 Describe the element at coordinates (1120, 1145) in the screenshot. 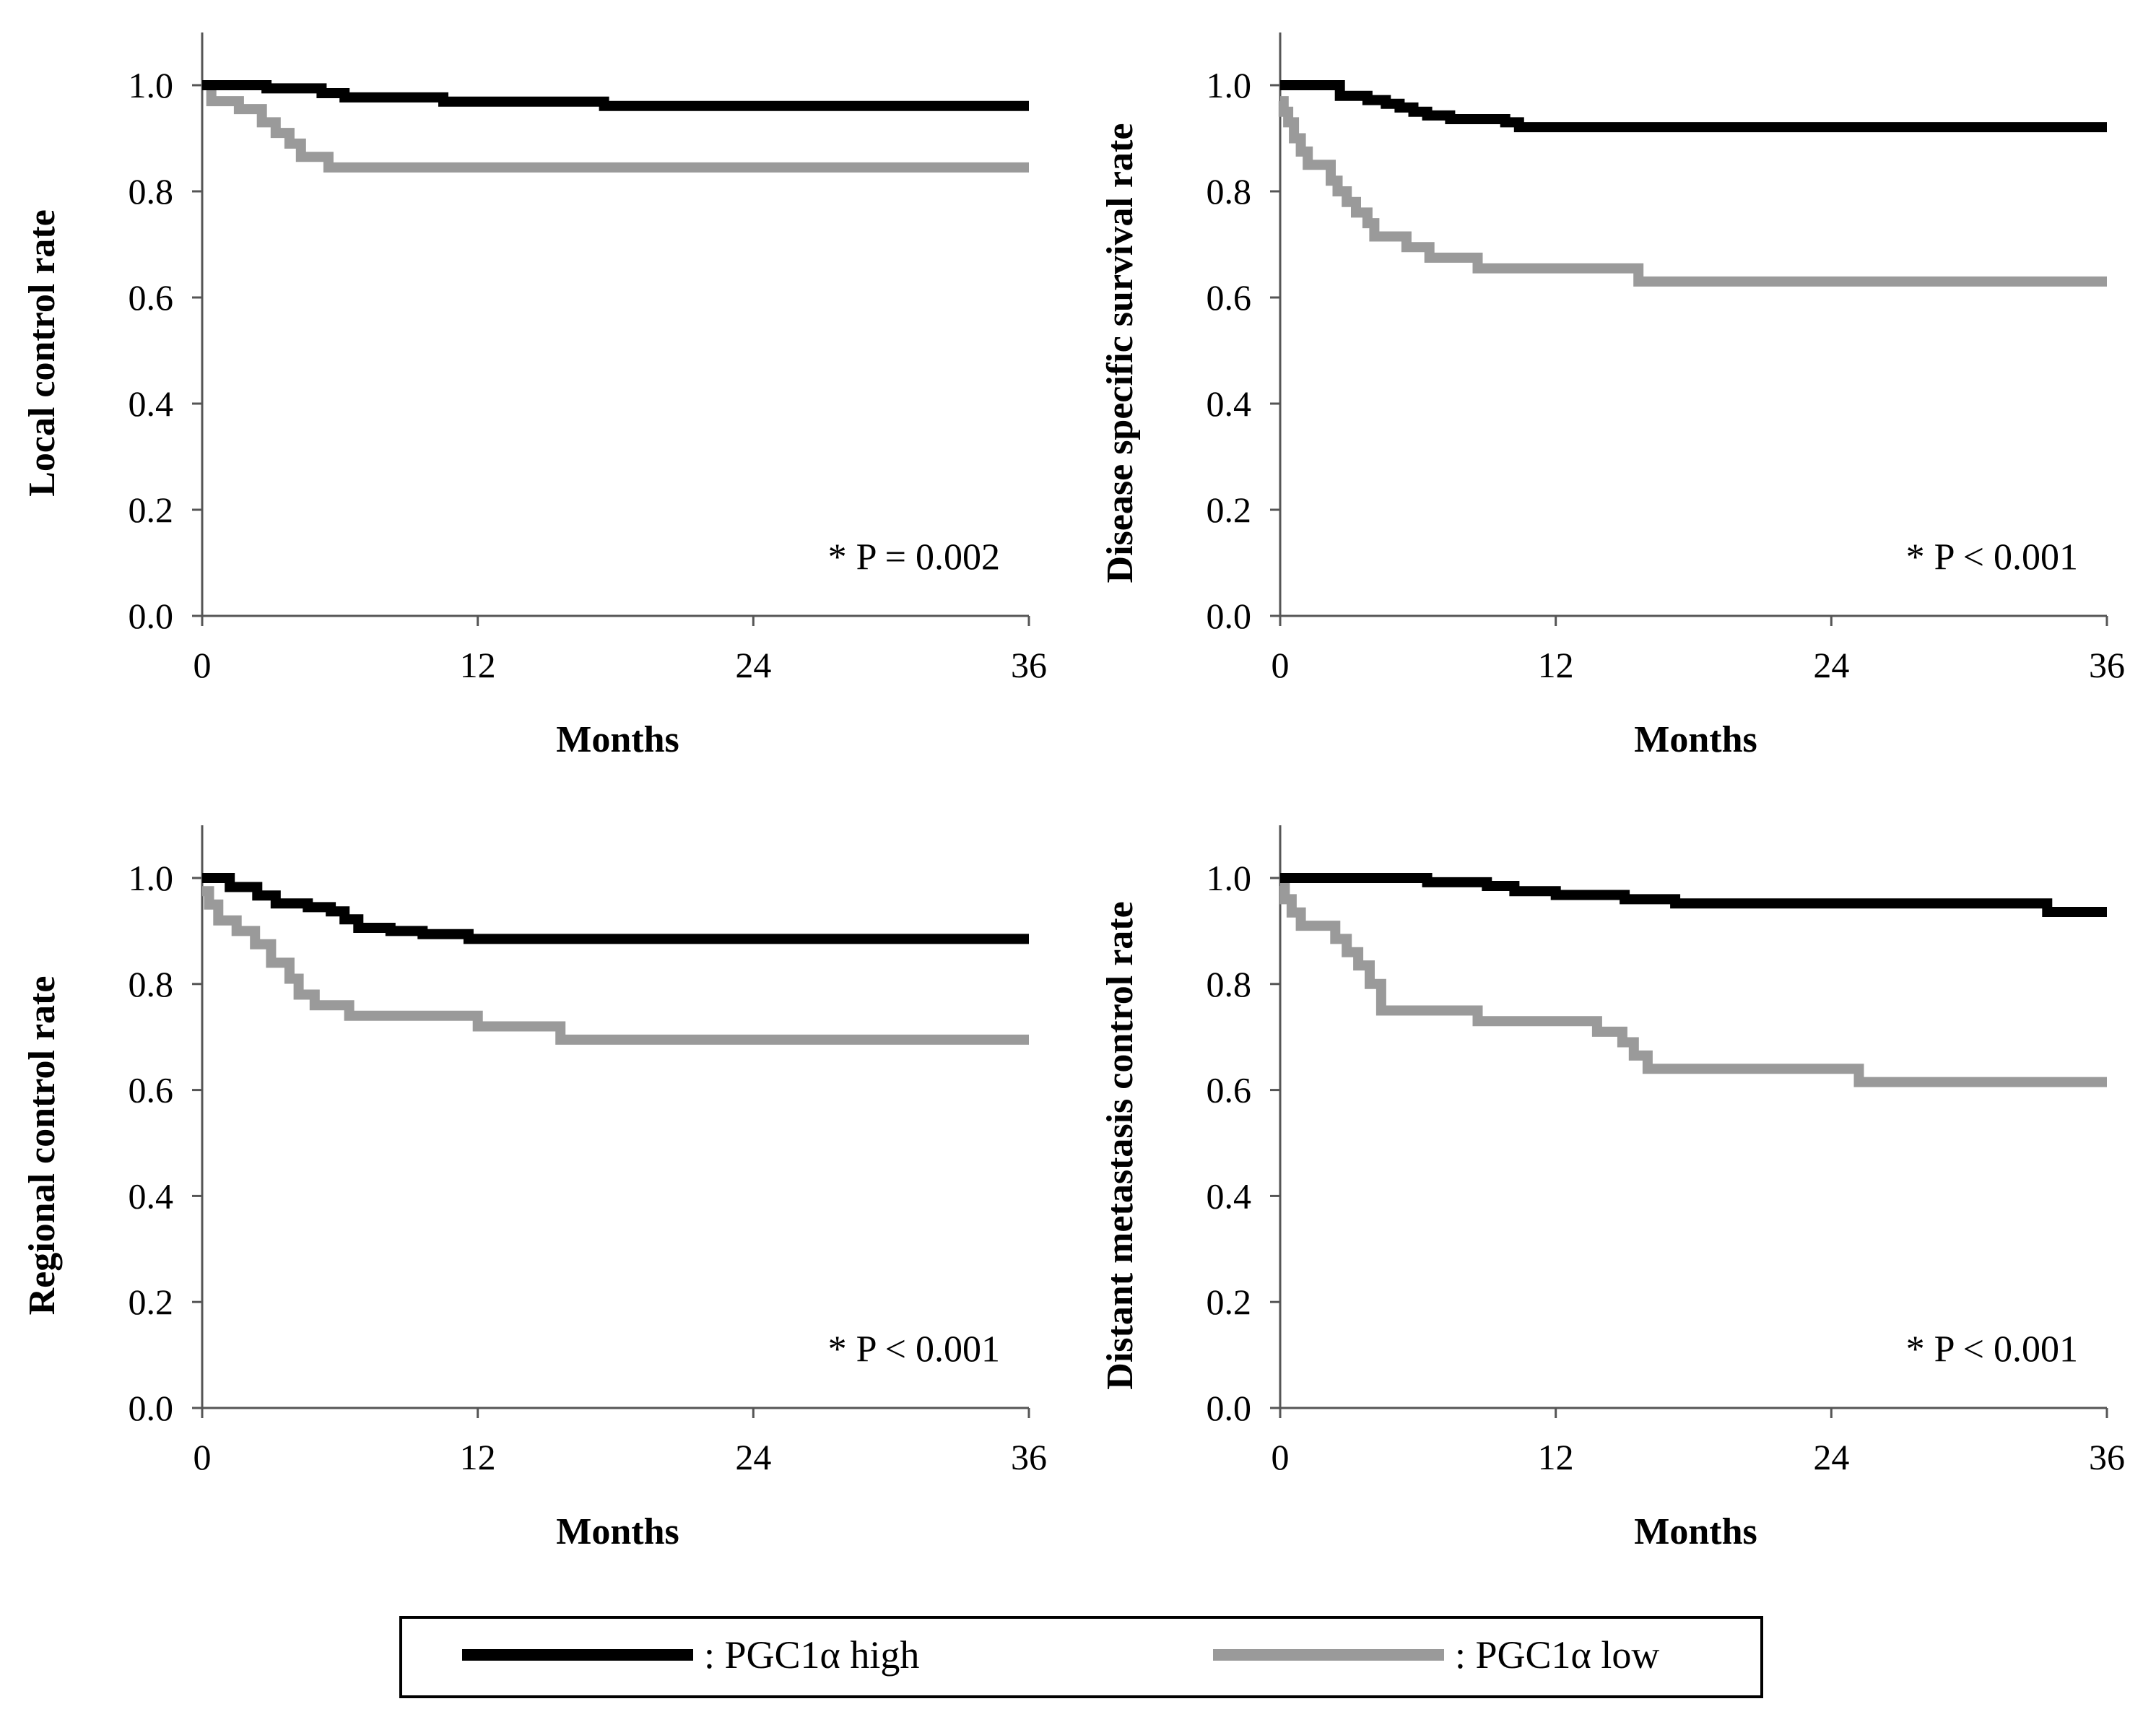

I see `y-axis-title: Distant metastasis control rate` at that location.